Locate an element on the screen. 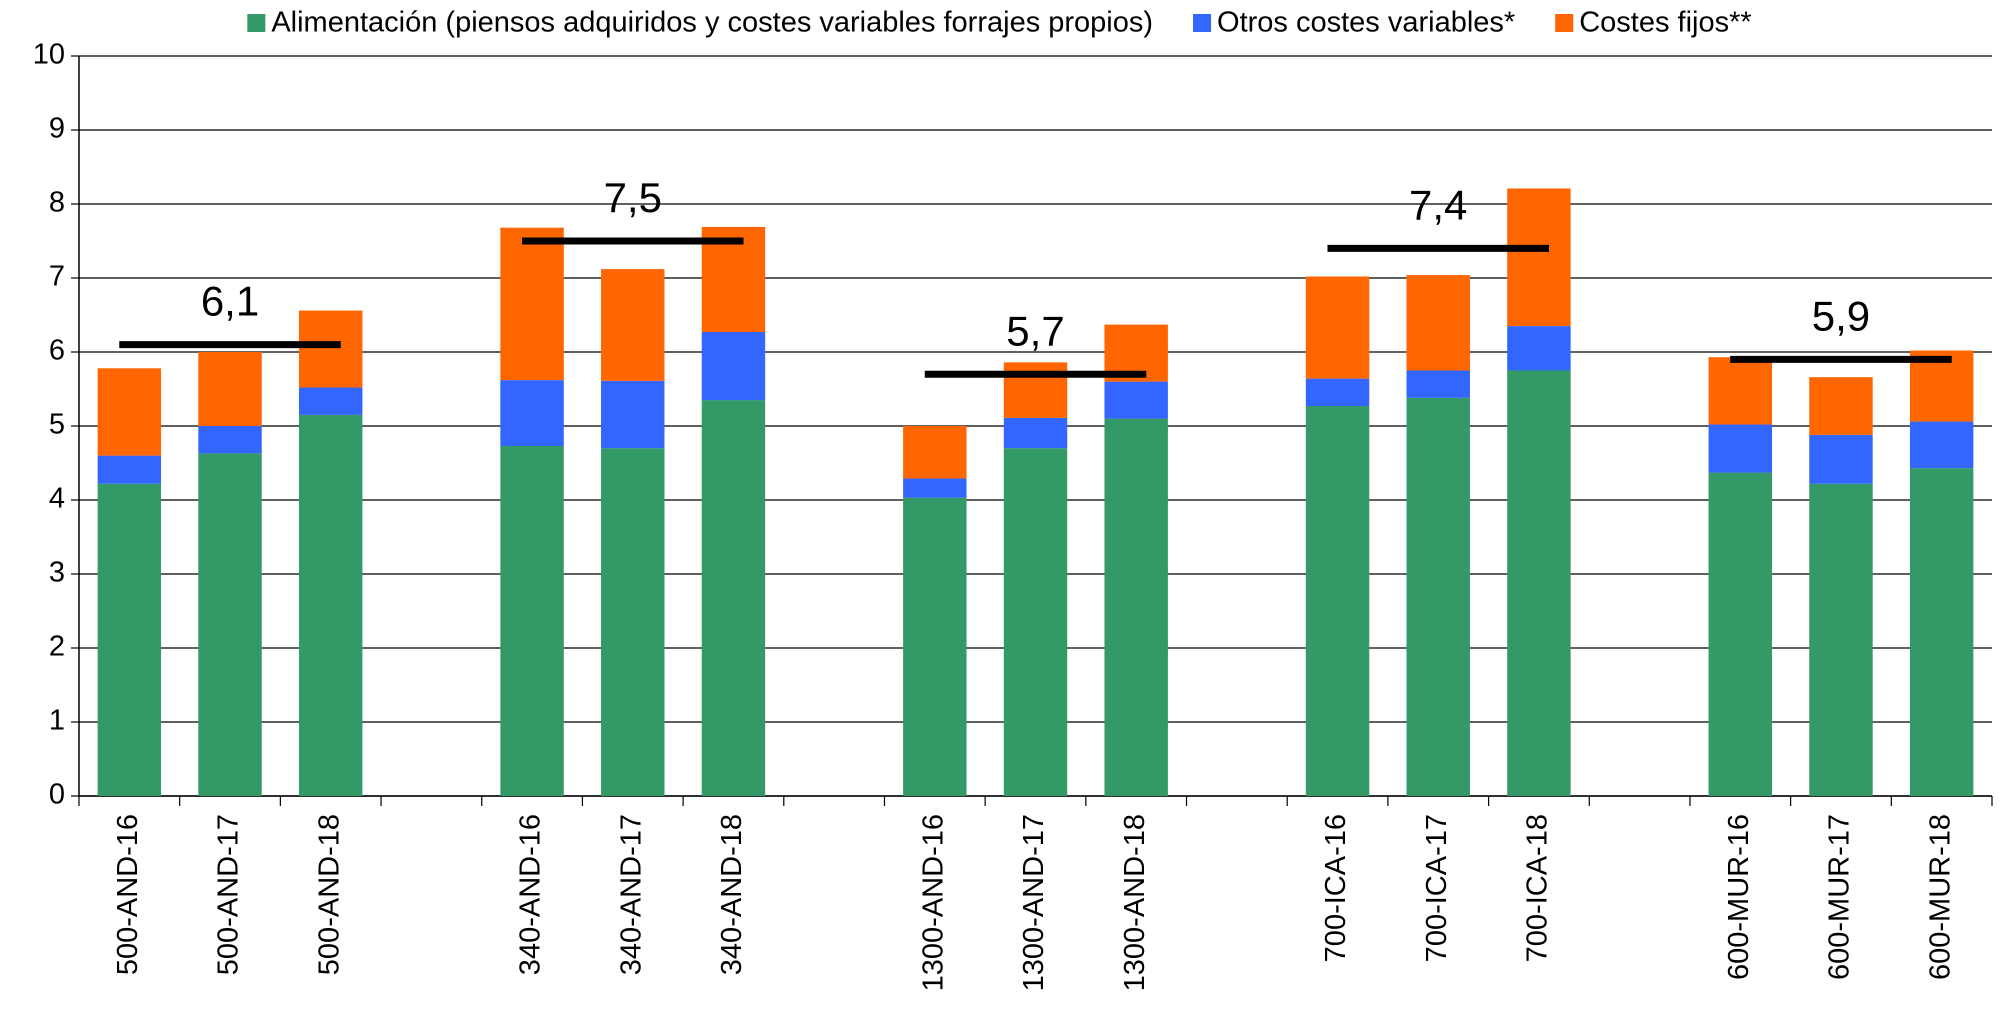 The image size is (1999, 1032). x-tick-label: 340-AND-18 is located at coordinates (732, 894).